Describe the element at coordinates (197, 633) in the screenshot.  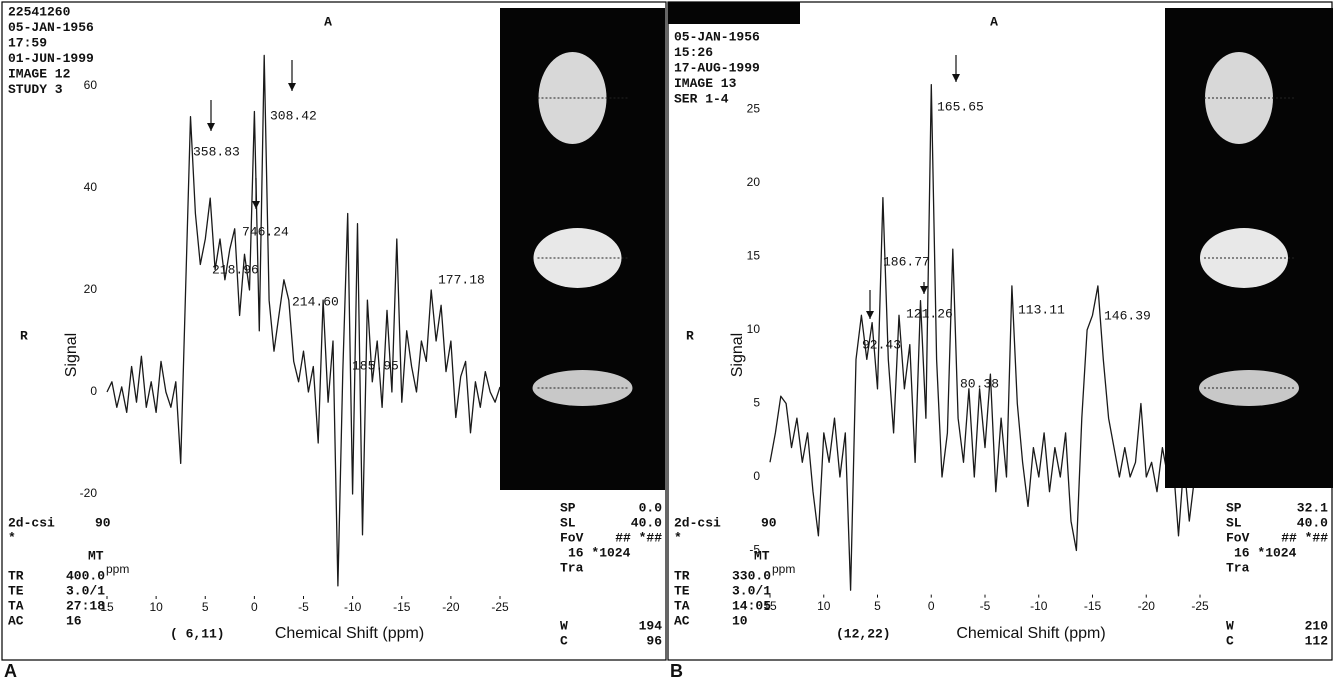
I see `voxel-position: ( 6,11)` at that location.